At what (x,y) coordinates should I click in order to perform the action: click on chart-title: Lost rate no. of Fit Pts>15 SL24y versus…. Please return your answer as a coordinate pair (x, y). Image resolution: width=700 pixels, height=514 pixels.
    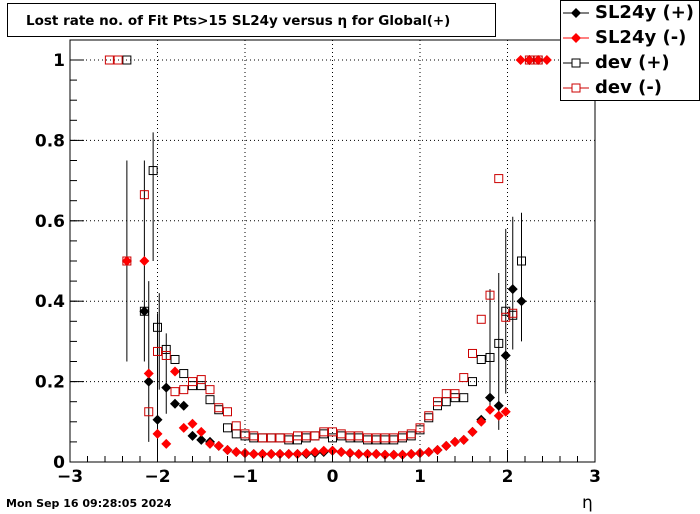
    Looking at the image, I should click on (251, 20).